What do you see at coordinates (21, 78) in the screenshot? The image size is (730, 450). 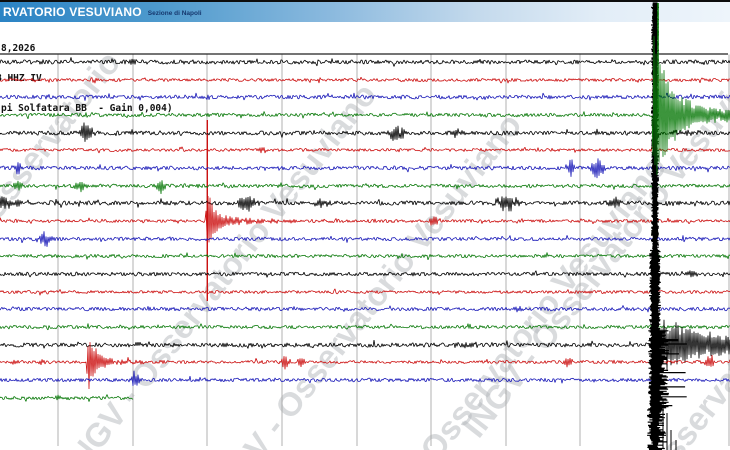 I see `station-channel-label: B HHZ IV` at bounding box center [21, 78].